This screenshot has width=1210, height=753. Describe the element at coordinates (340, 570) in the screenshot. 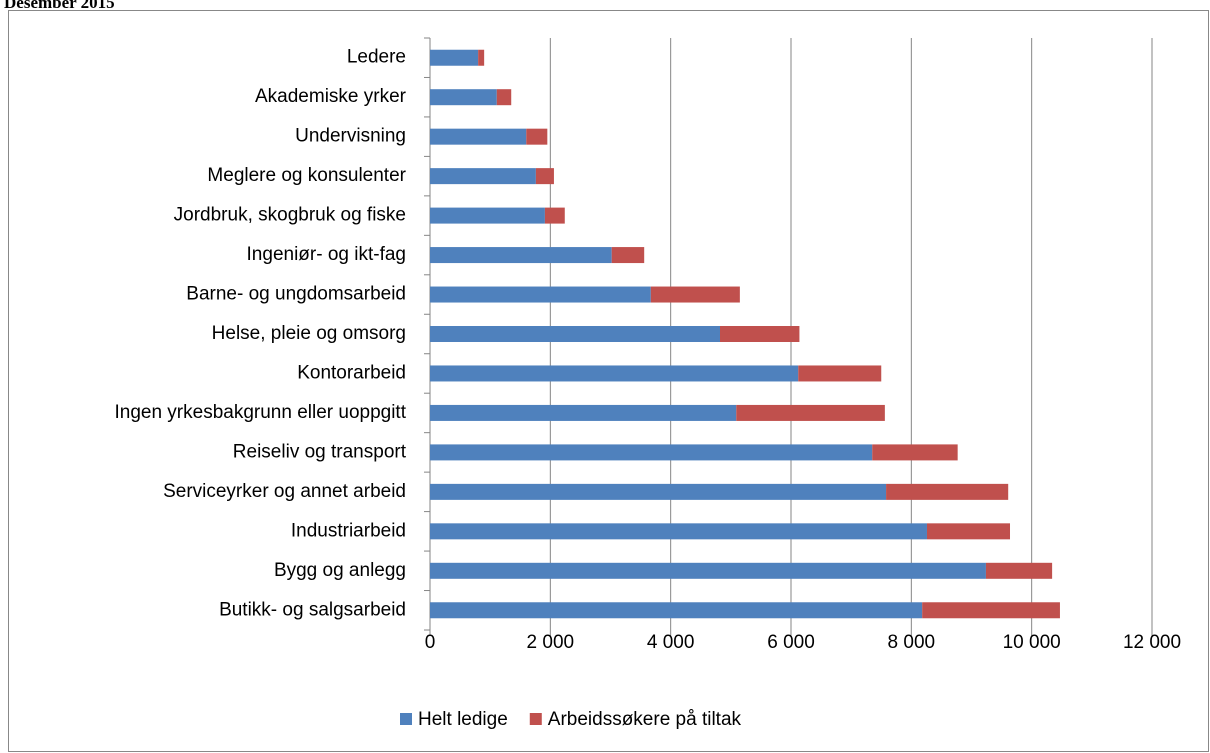

I see `y-tick-label: Bygg og anlegg` at that location.